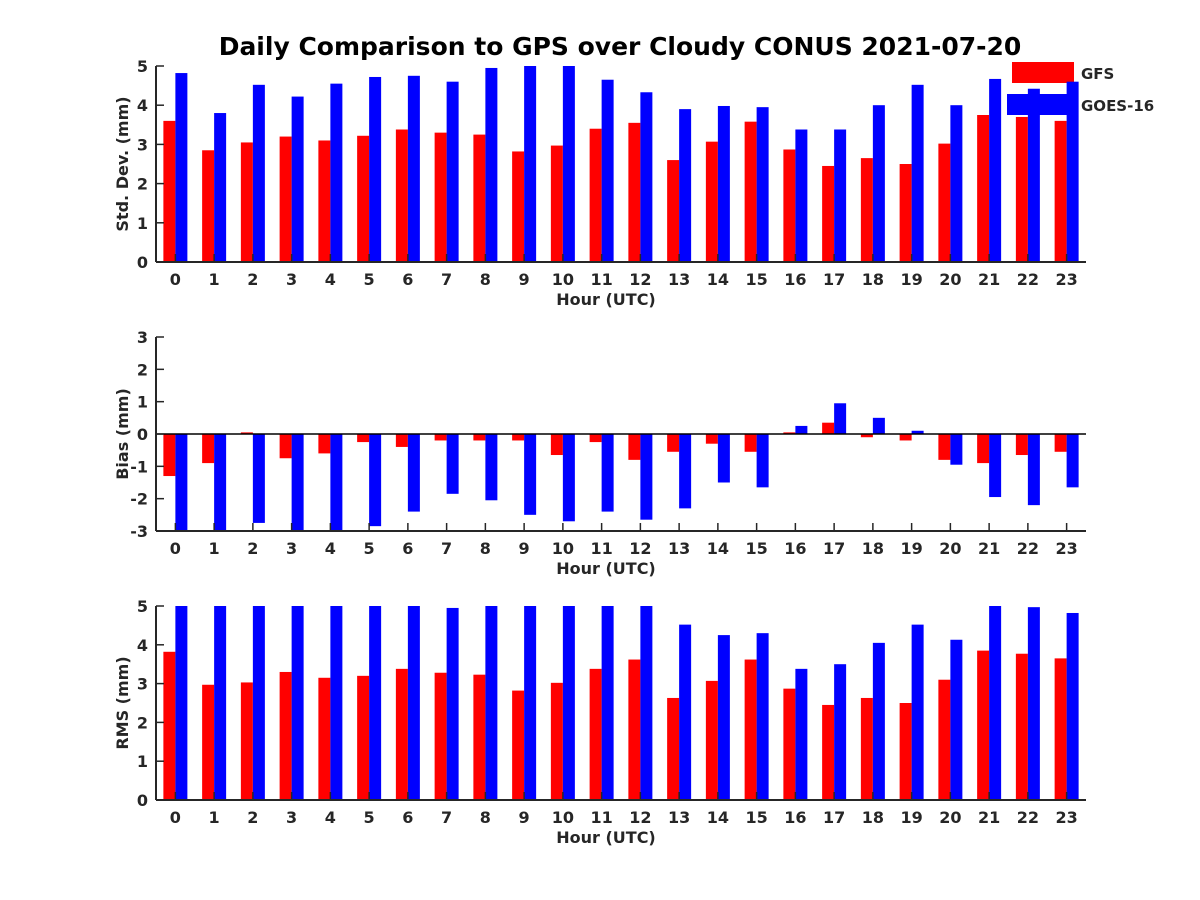 The height and width of the screenshot is (900, 1200). I want to click on x-tick-label: 1, so click(214, 817).